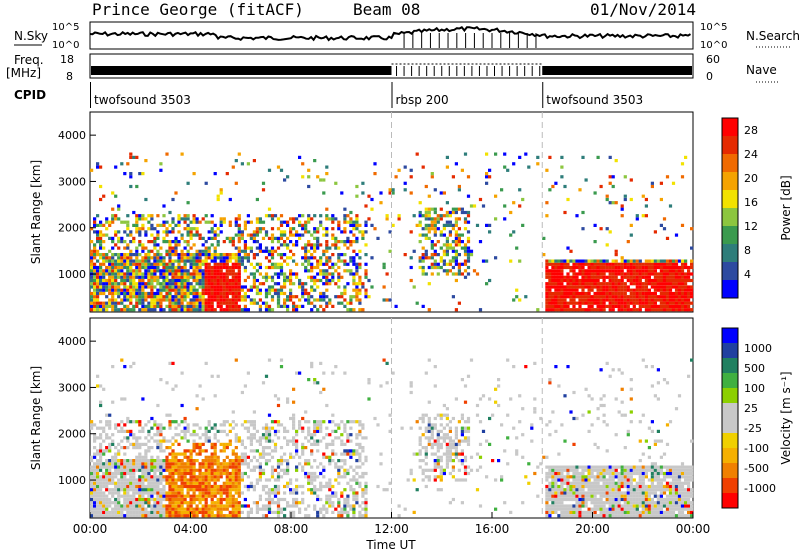 The height and width of the screenshot is (554, 800). What do you see at coordinates (72, 181) in the screenshot?
I see `y-tick-label: 3000` at bounding box center [72, 181].